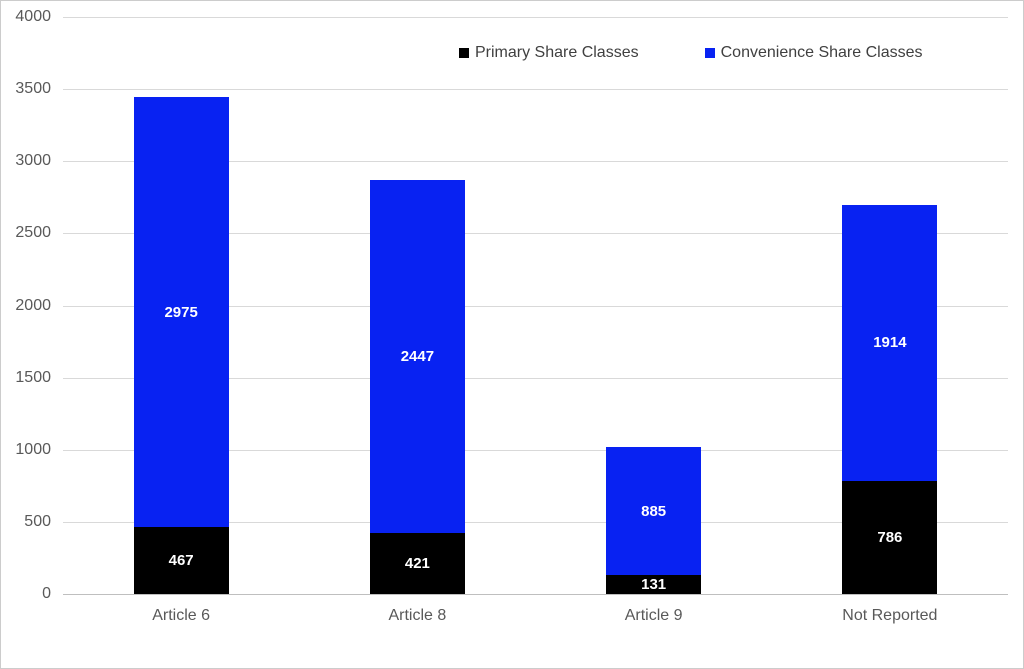 The height and width of the screenshot is (669, 1024). Describe the element at coordinates (890, 615) in the screenshot. I see `x-axis-category-label: Not Reported` at that location.